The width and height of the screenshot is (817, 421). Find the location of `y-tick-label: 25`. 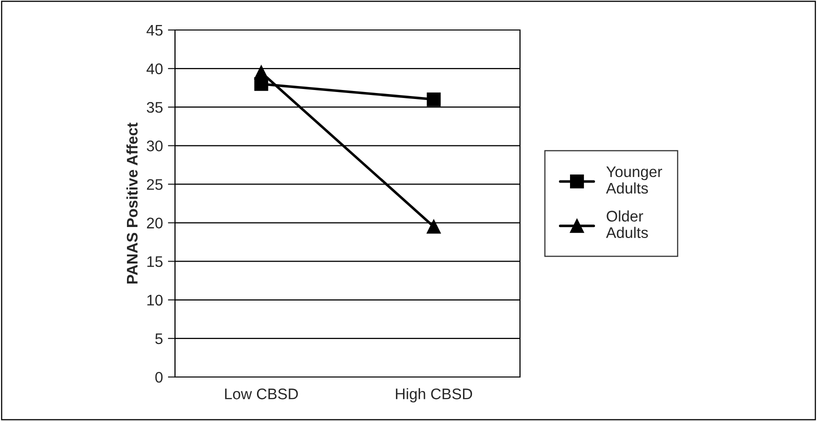

y-tick-label: 25 is located at coordinates (154, 184).